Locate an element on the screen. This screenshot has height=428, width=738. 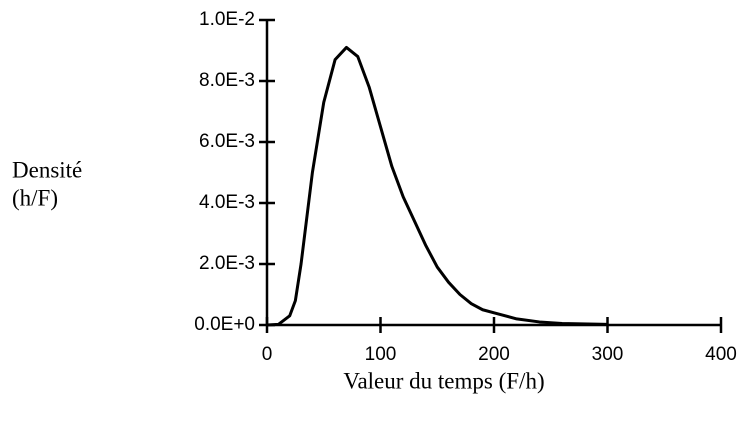
x-tick-label: 100 is located at coordinates (381, 354).